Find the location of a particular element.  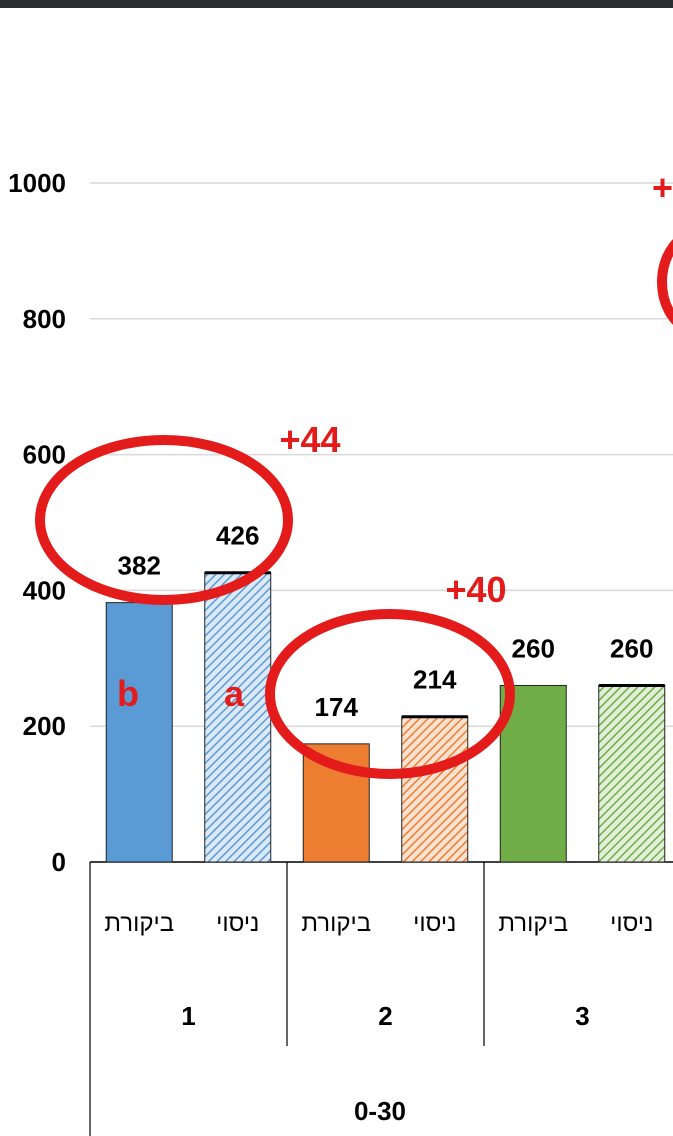

value-label-4: 214 is located at coordinates (435, 680).